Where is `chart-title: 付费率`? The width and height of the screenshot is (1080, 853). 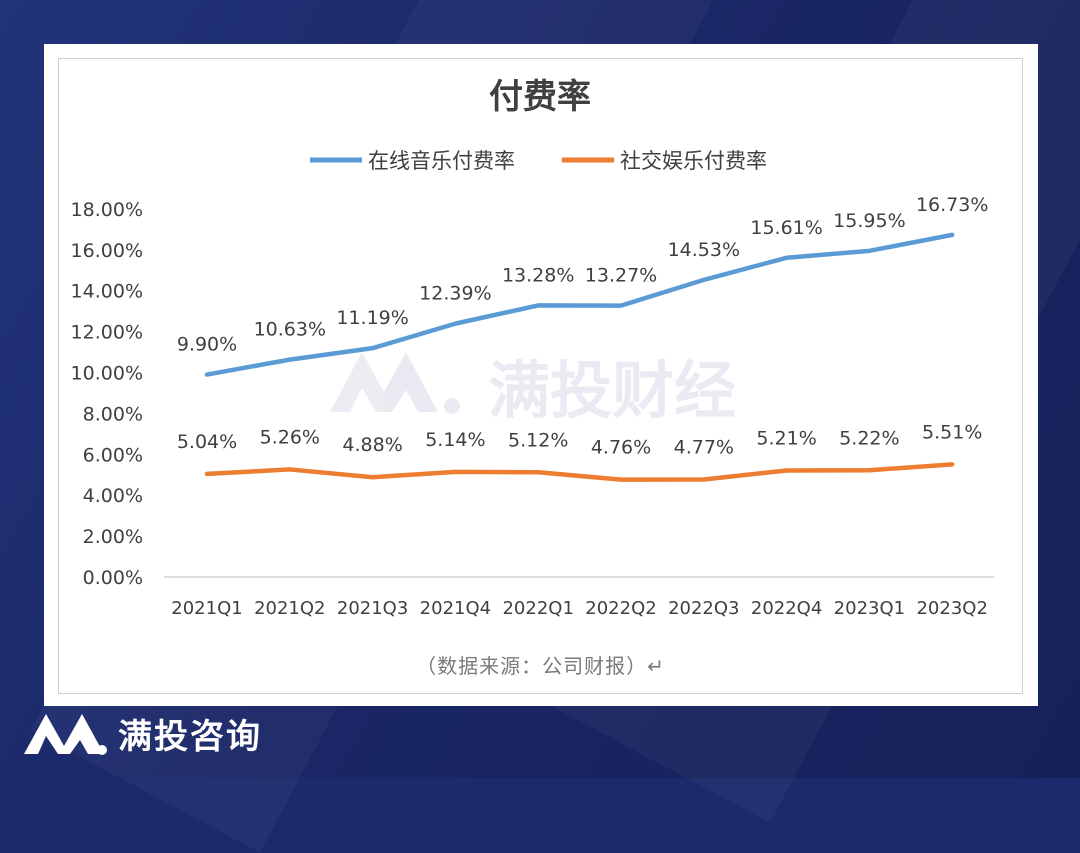
chart-title: 付费率 is located at coordinates (540, 97).